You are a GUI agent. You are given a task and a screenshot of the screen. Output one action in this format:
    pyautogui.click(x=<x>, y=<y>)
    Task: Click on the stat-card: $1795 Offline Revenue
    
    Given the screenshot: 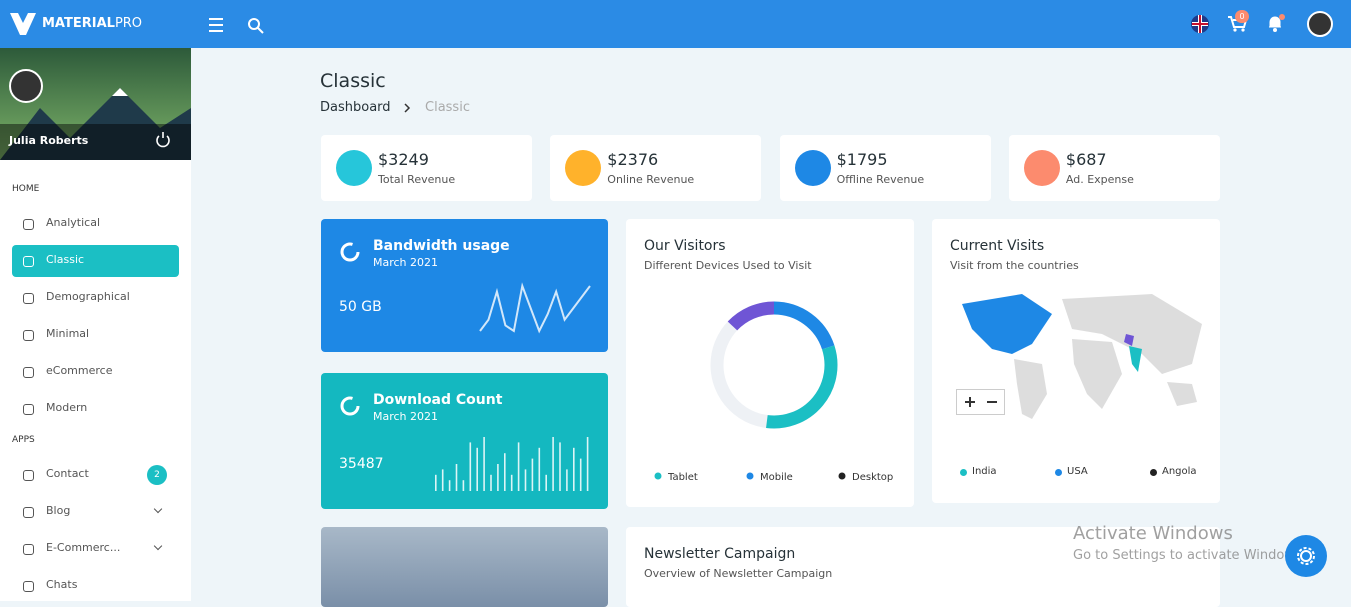 What is the action you would take?
    pyautogui.click(x=885, y=168)
    